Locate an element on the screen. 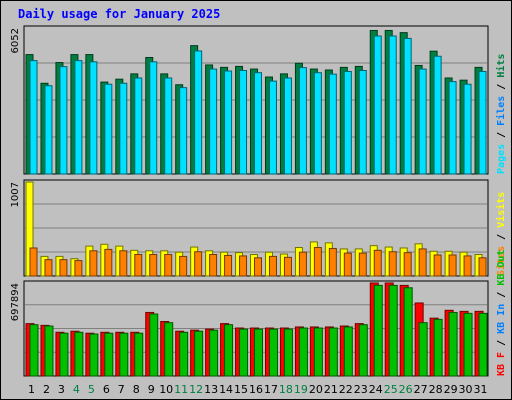 Image resolution: width=512 pixels, height=400 pixels. x-tick-label-day-19: 19 is located at coordinates (301, 389).